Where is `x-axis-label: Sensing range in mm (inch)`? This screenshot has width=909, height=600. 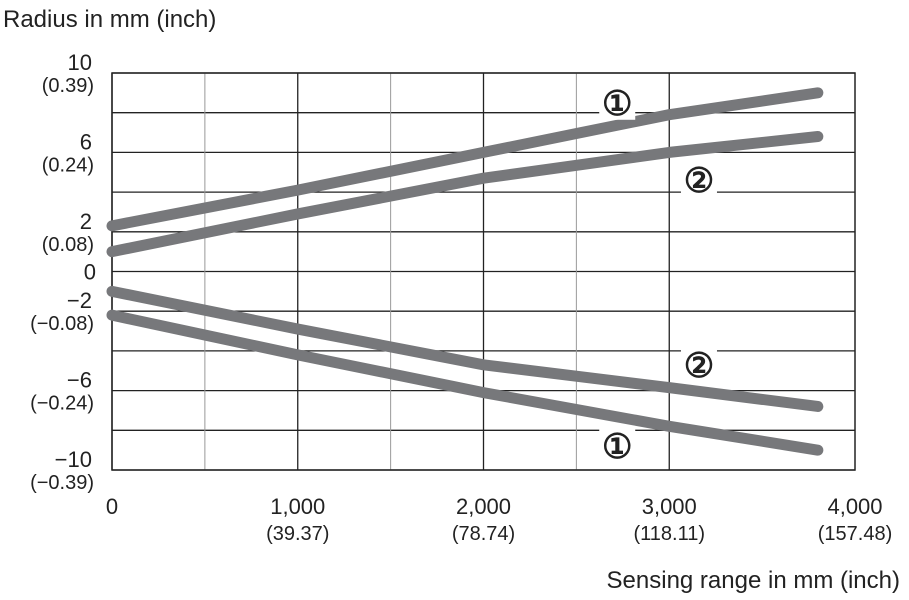
x-axis-label: Sensing range in mm (inch) is located at coordinates (753, 580).